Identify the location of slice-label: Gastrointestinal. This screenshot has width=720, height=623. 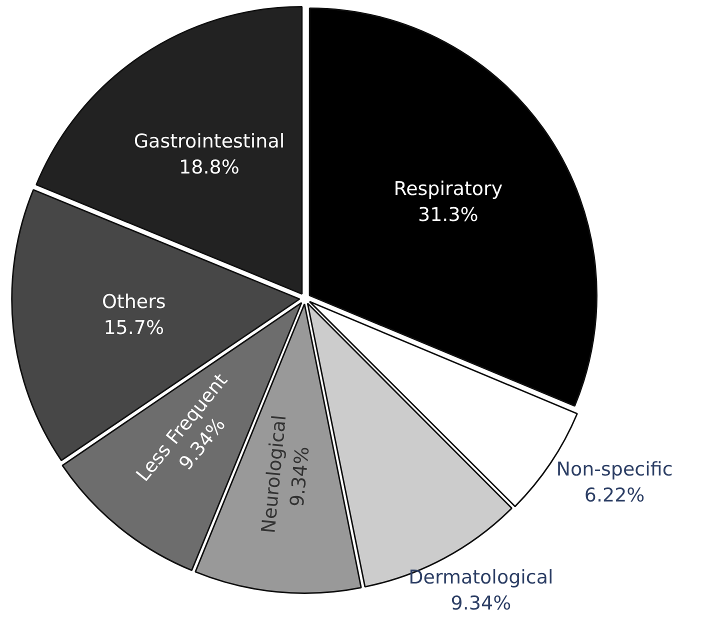
(209, 141).